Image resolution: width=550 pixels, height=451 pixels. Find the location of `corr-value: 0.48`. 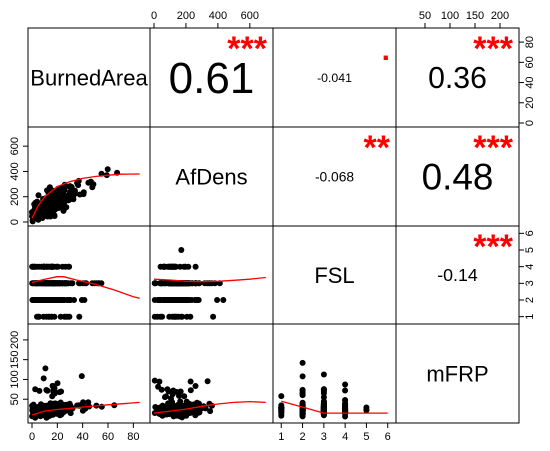

corr-value: 0.48 is located at coordinates (458, 176).